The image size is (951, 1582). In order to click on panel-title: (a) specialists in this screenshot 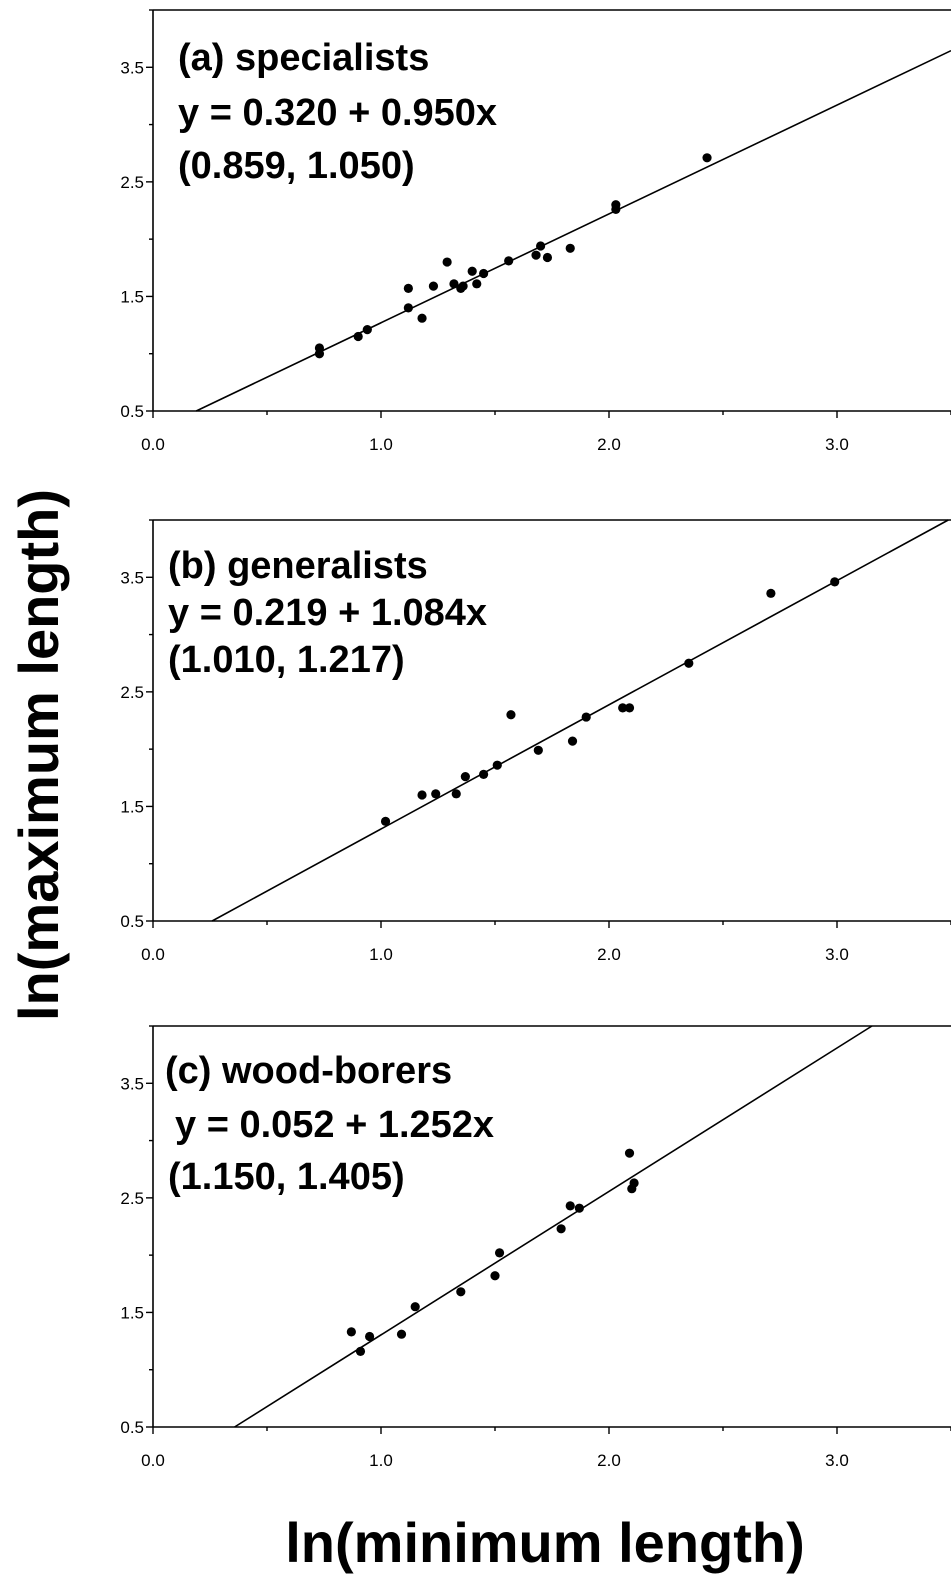, I will do `click(303, 58)`.